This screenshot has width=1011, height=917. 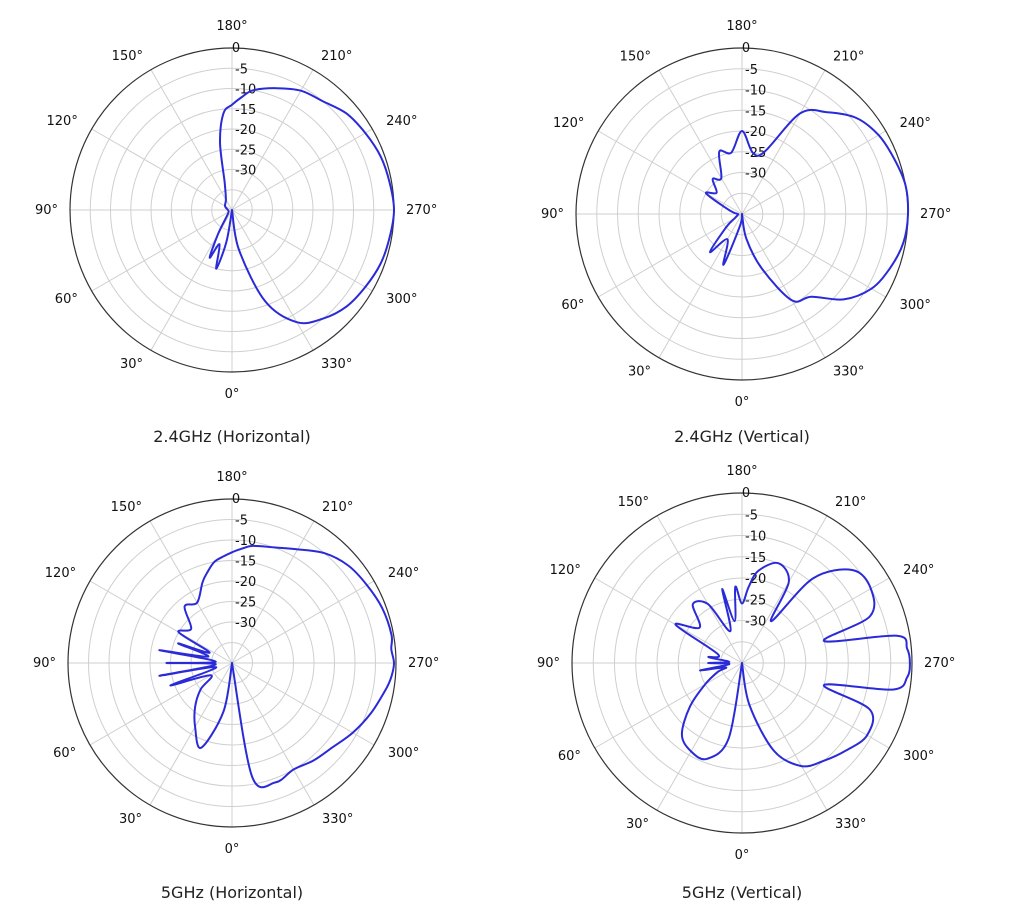 I want to click on polar-frame, so click(x=232, y=663).